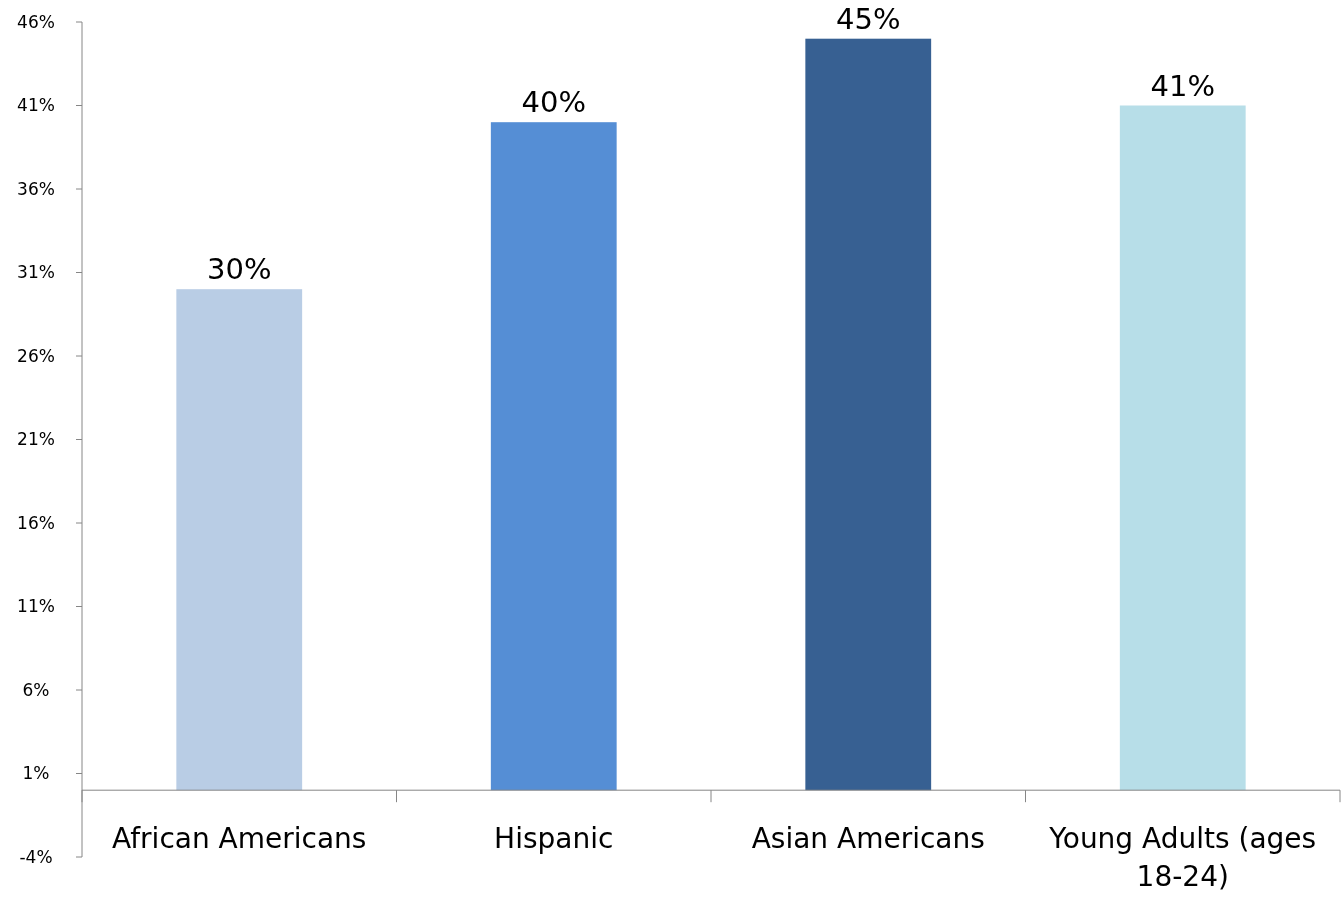 Image resolution: width=1342 pixels, height=902 pixels. What do you see at coordinates (239, 269) in the screenshot?
I see `data-label: 30%` at bounding box center [239, 269].